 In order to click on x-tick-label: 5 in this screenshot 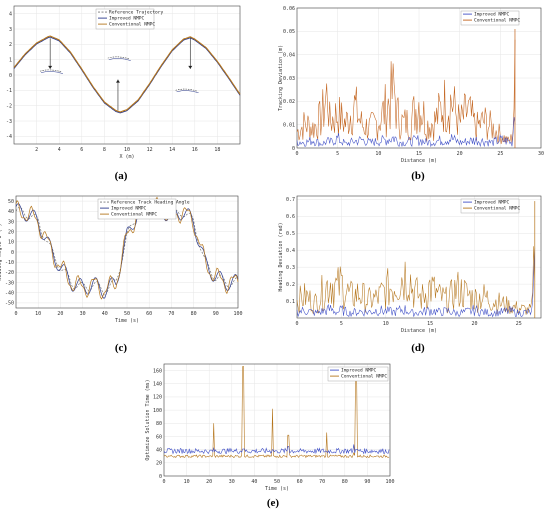, I will do `click(341, 324)`.